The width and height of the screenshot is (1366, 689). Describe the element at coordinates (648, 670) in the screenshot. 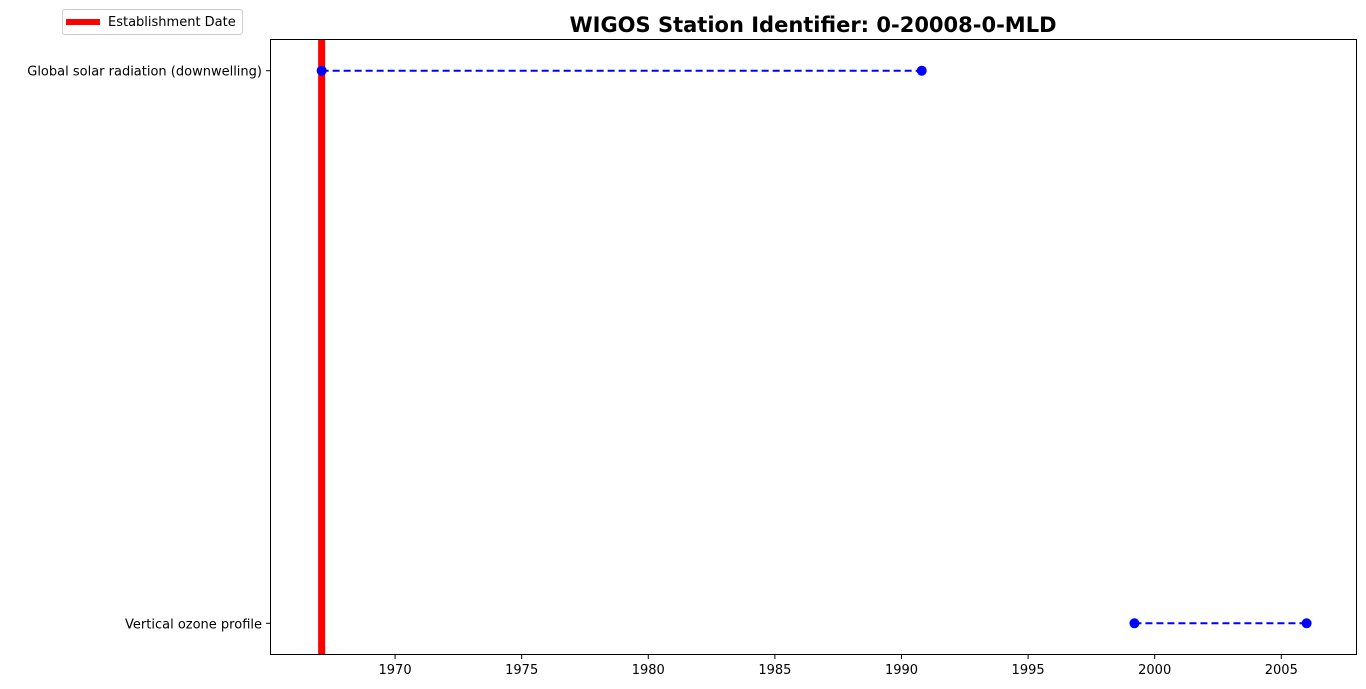

I see `x-tick-label: 1980` at that location.